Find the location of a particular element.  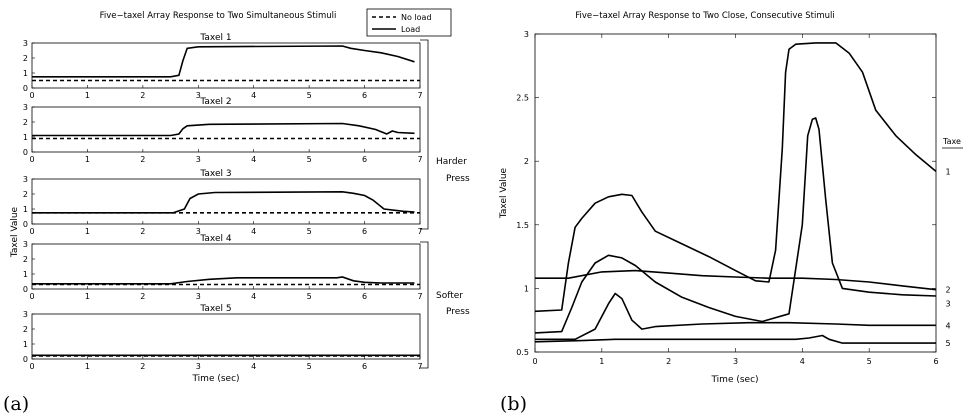

legend-label-no-load: No load is located at coordinates (416, 17).